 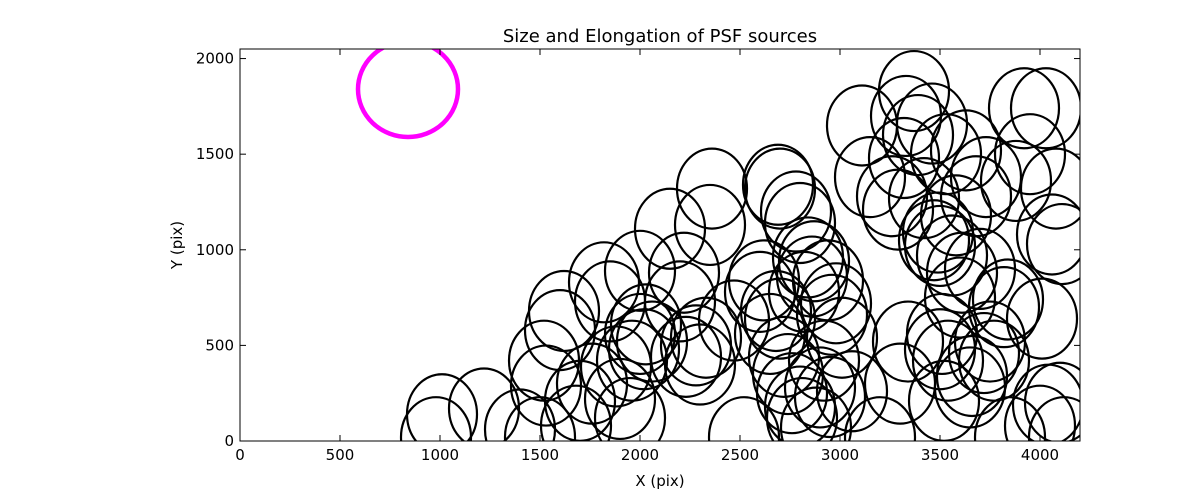 I want to click on x-tick-label: 2500, so click(x=740, y=455).